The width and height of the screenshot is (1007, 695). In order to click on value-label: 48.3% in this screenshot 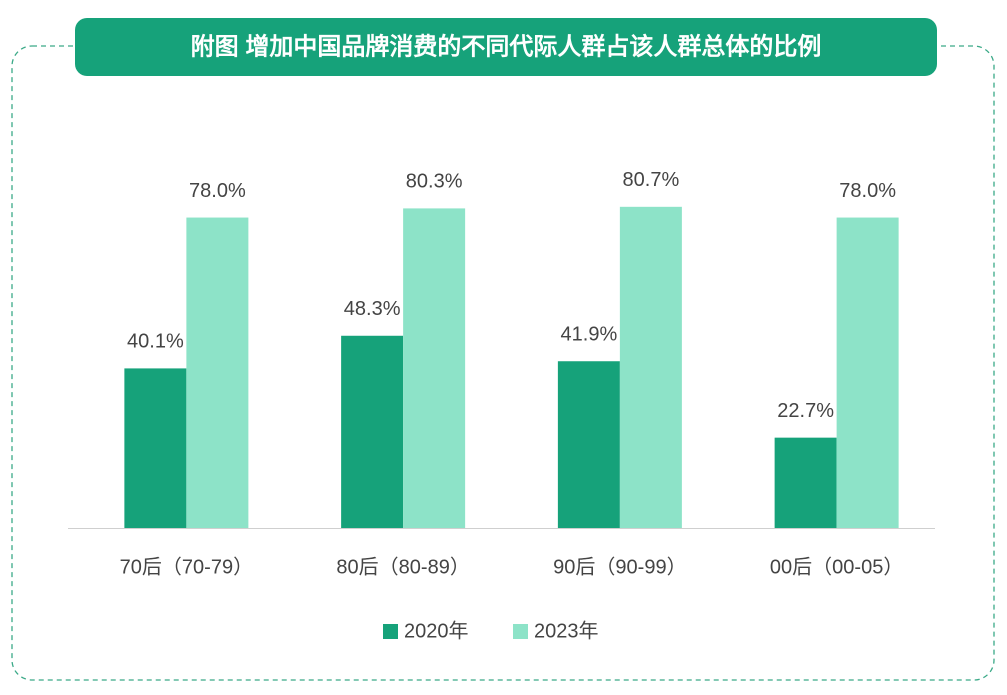, I will do `click(372, 309)`.